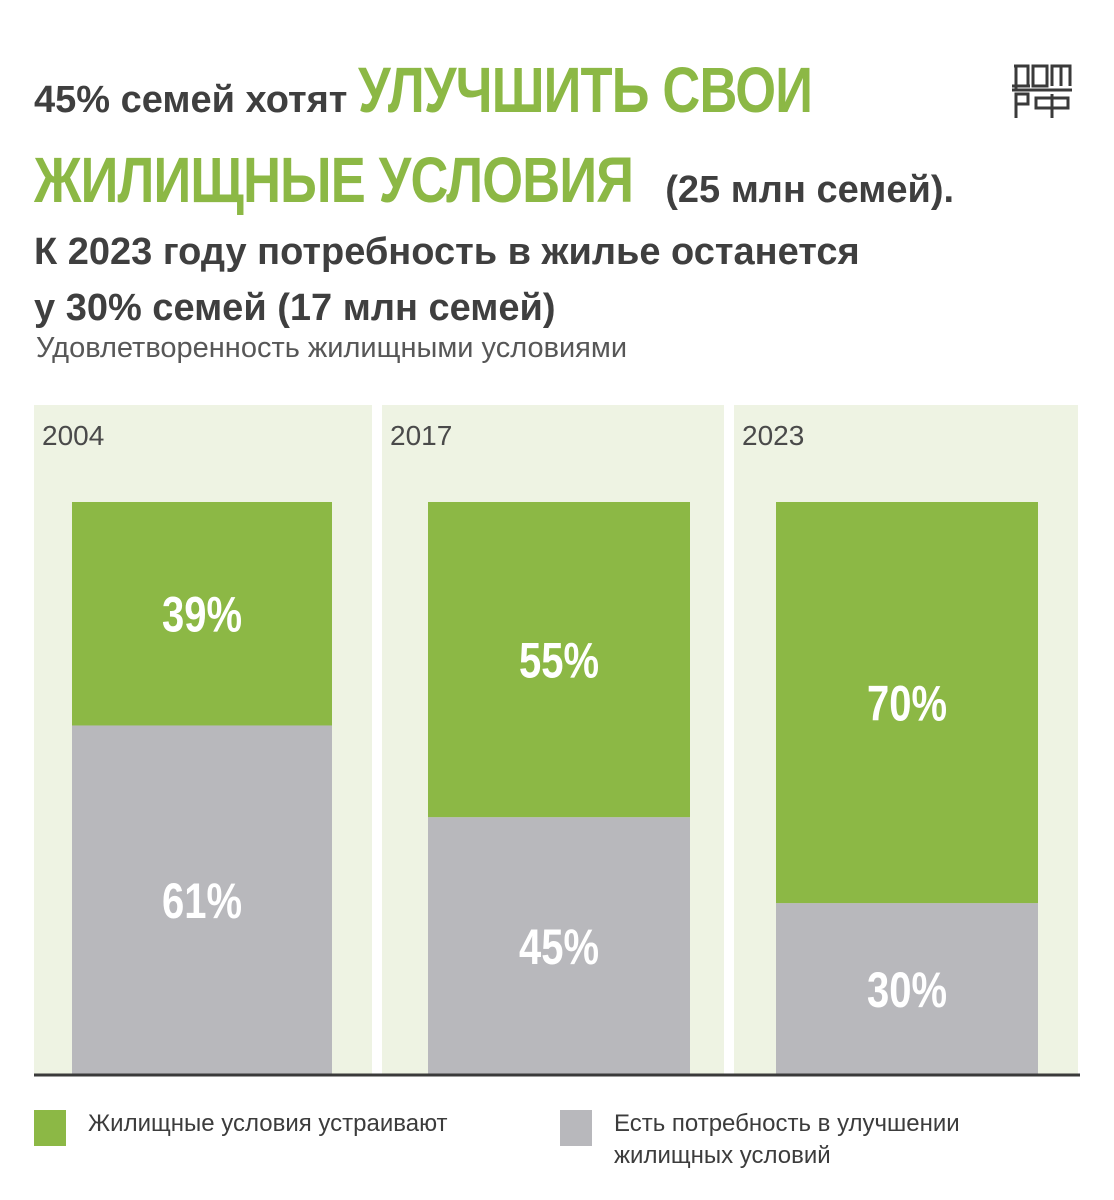 The height and width of the screenshot is (1200, 1114). I want to click on headline-line-4: у 30% семей (17 млн семей), so click(295, 308).